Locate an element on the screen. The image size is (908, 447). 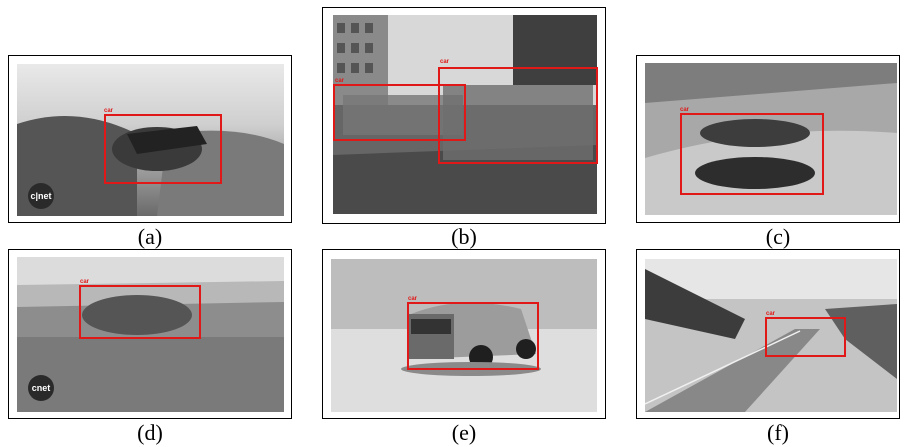
bbox-f is located at coordinates (805, 337).